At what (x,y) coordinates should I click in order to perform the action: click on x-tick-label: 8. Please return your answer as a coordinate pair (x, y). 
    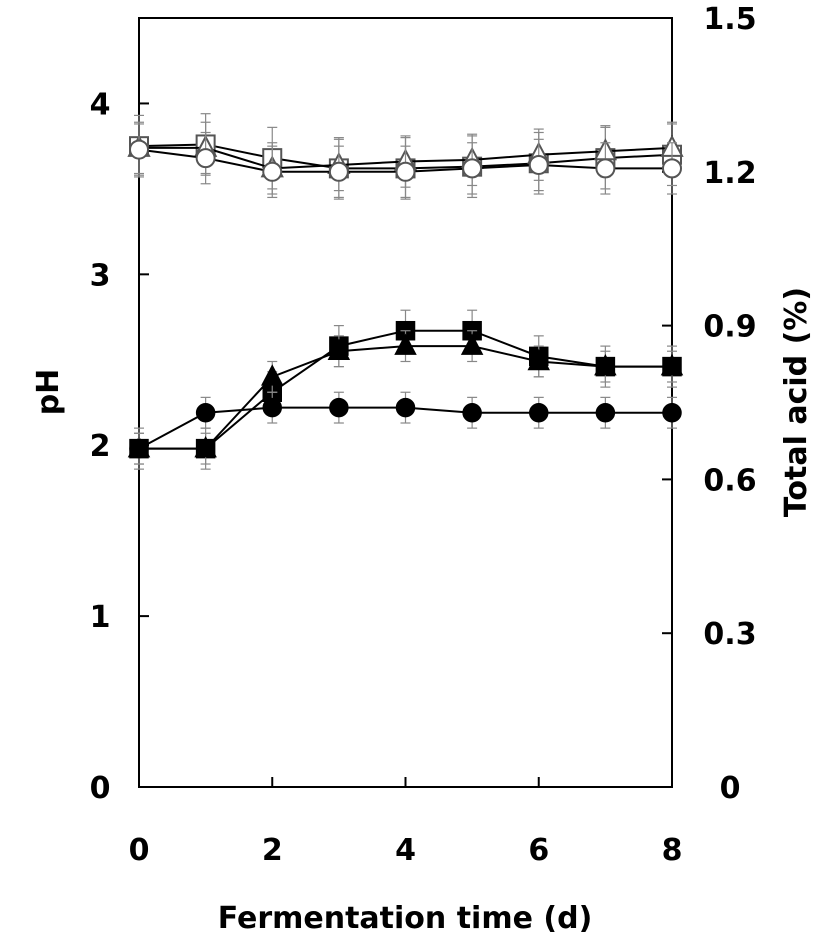
    Looking at the image, I should click on (672, 850).